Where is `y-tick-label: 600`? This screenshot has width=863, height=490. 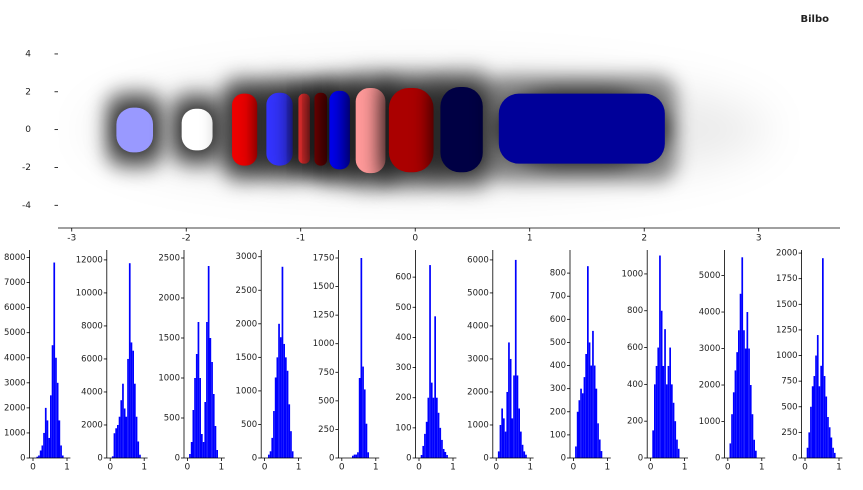 y-tick-label: 600 is located at coordinates (558, 320).